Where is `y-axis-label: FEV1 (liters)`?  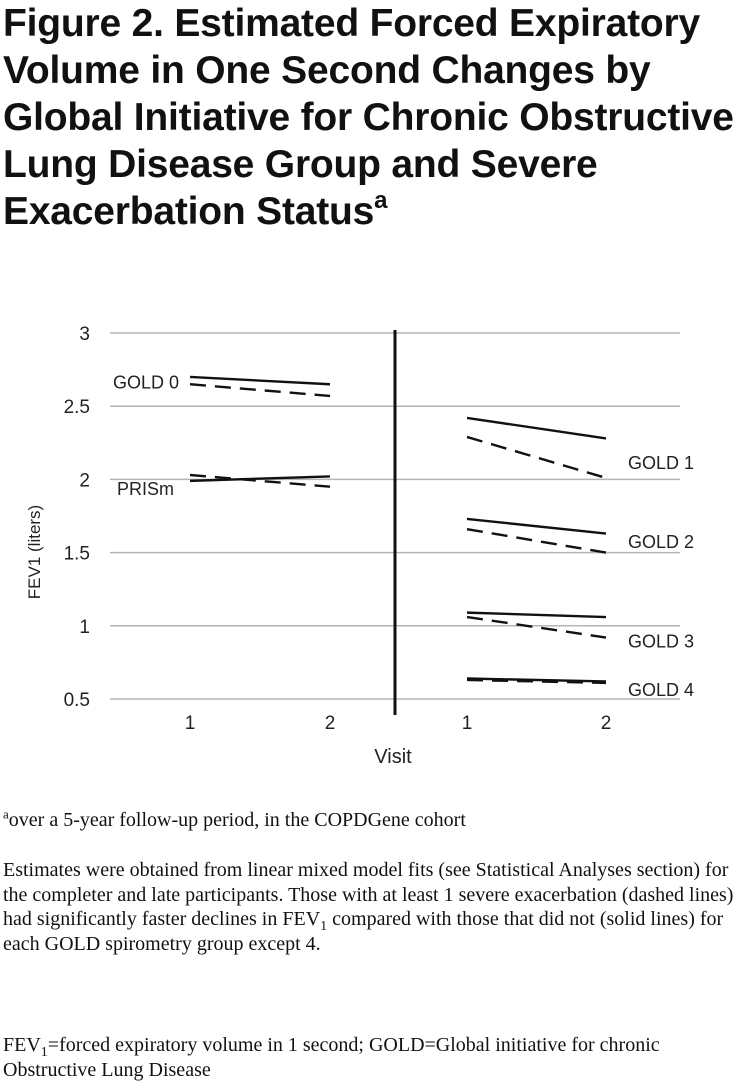 y-axis-label: FEV1 (liters) is located at coordinates (34, 552).